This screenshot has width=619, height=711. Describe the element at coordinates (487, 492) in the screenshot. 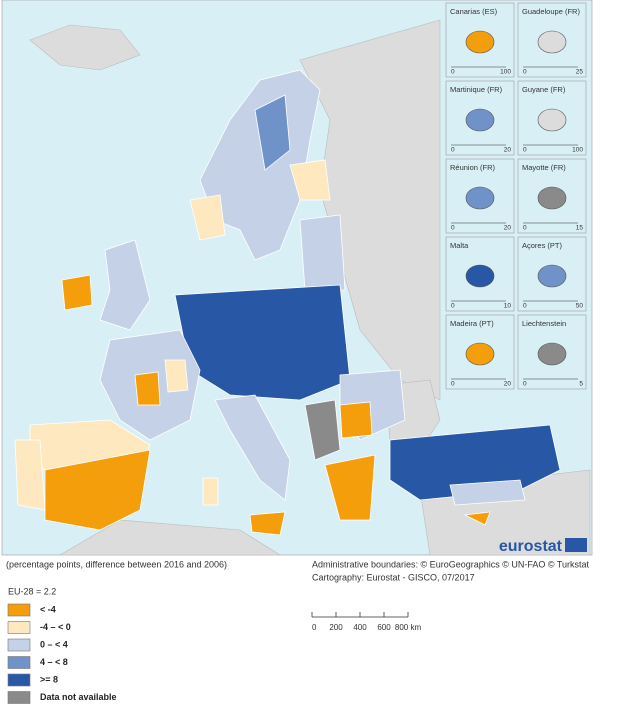

I see `turkey-south` at that location.